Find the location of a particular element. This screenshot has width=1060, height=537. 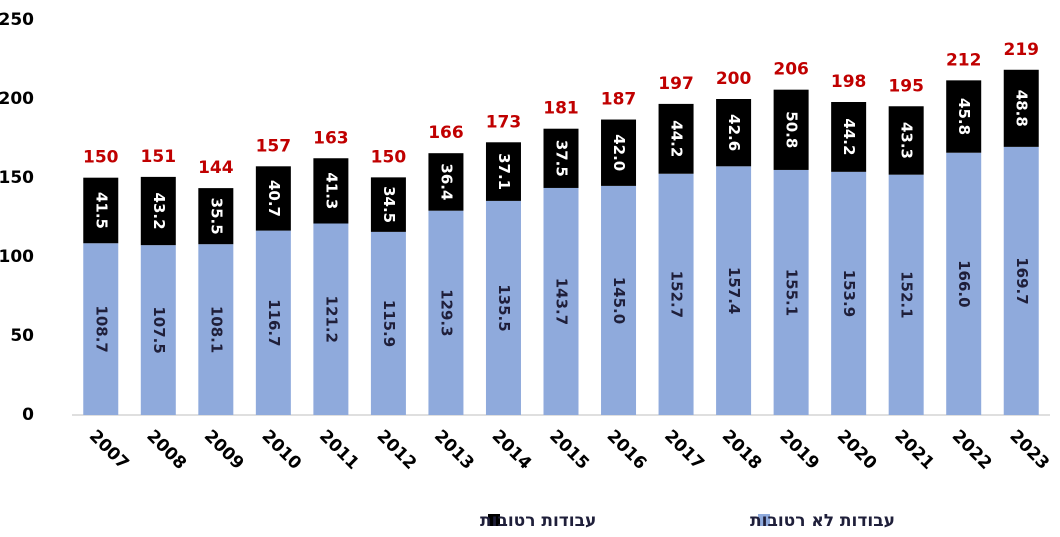

y-tick-label: 200 is located at coordinates (17, 99).